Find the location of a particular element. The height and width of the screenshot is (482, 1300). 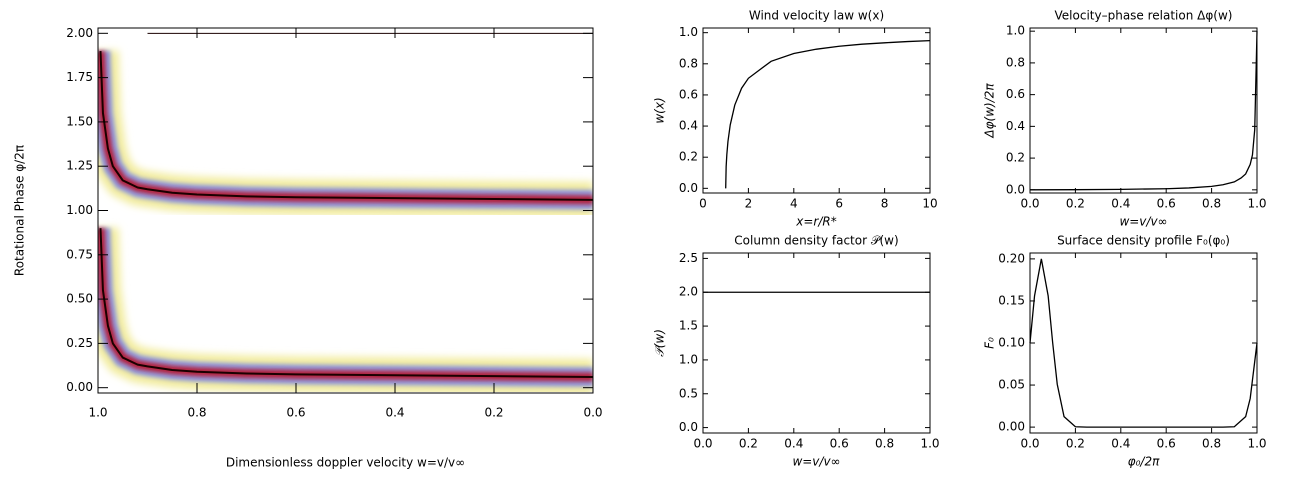

x-tick-label: 0 is located at coordinates (703, 203).